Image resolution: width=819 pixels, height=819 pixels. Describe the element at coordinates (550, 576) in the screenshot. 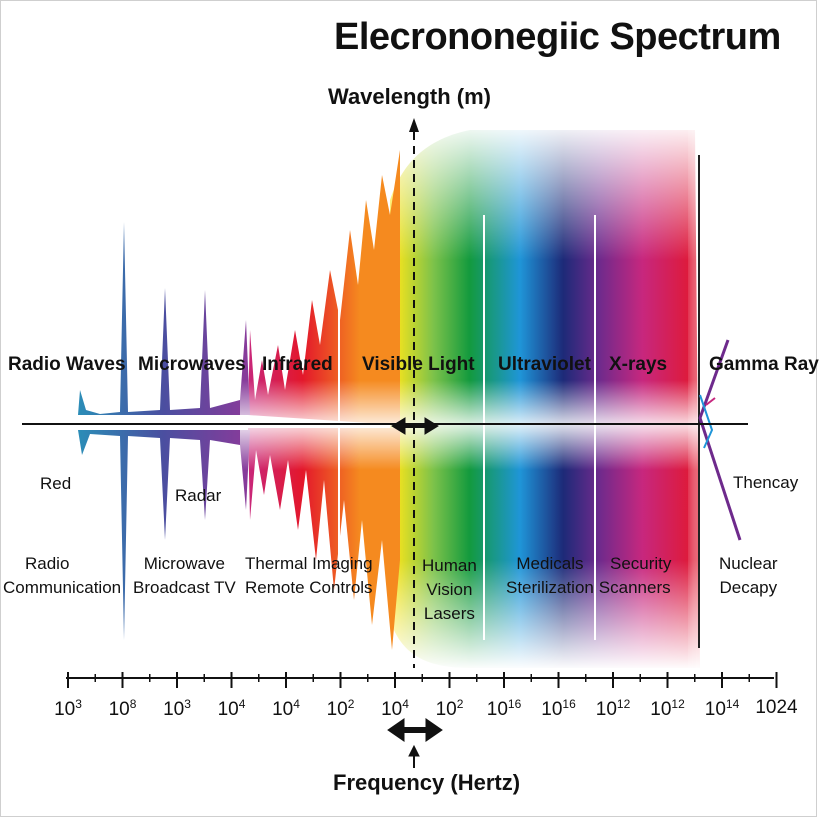

I see `use-ultraviolet: Medicals Sterilization` at that location.